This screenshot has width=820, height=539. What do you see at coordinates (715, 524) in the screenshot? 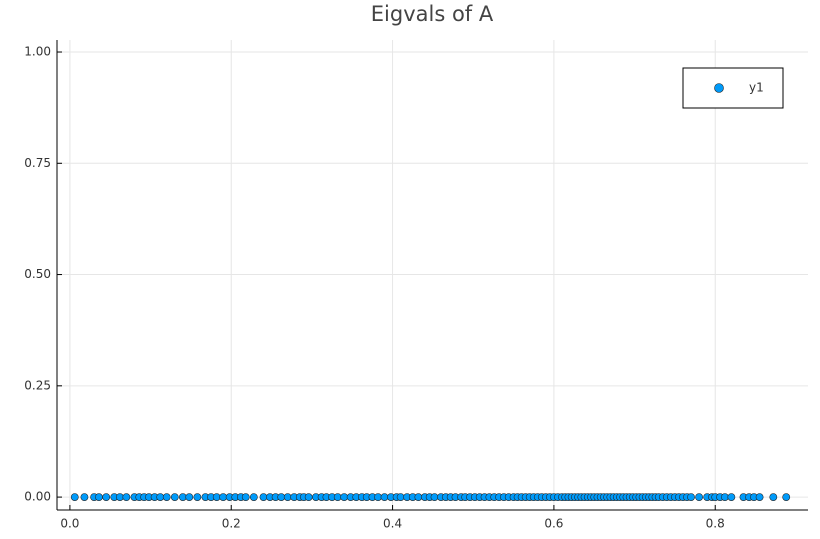
I see `x-tick-label: 0.8` at bounding box center [715, 524].